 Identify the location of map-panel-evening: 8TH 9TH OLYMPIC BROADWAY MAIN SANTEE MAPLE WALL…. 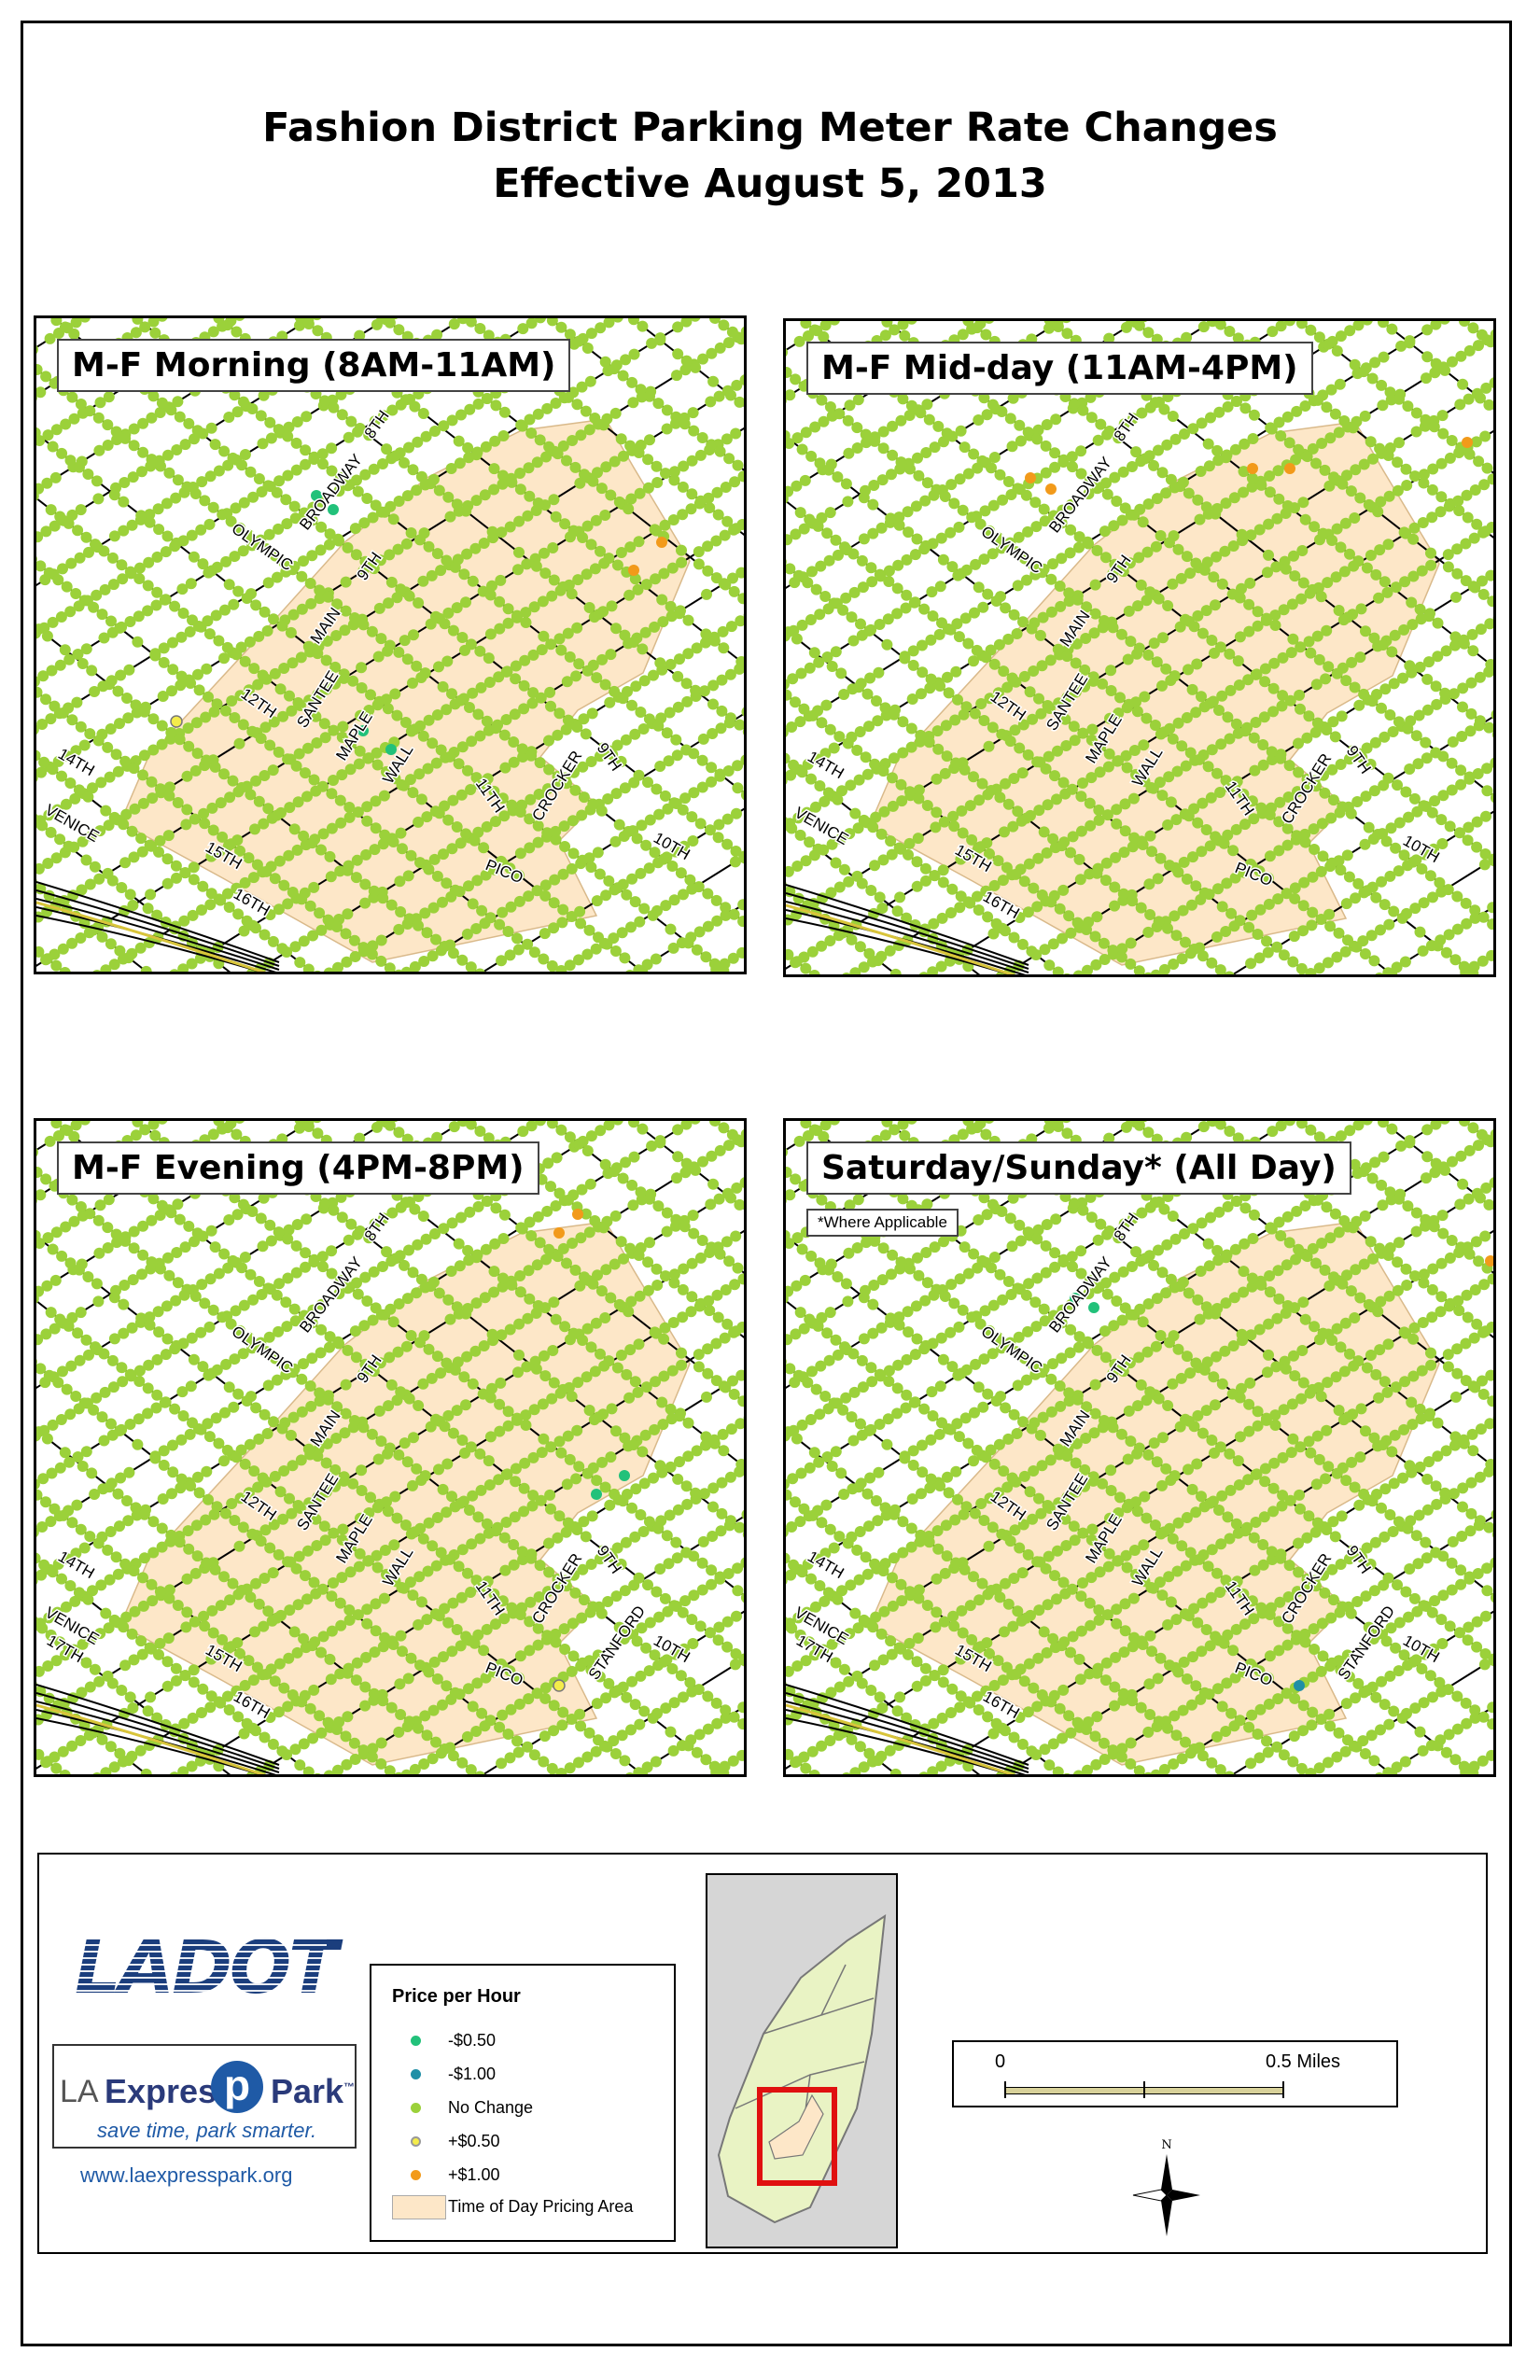
(390, 1447).